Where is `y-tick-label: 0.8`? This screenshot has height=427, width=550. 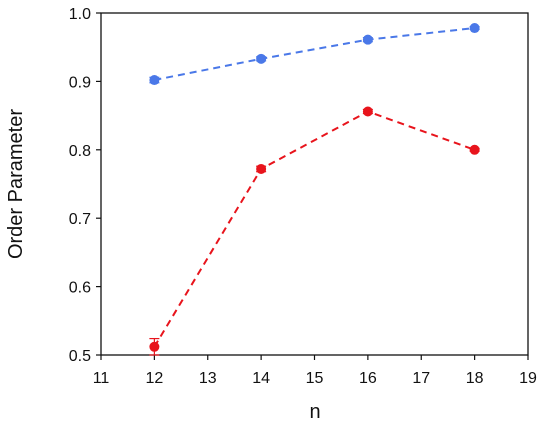
y-tick-label: 0.8 is located at coordinates (80, 151).